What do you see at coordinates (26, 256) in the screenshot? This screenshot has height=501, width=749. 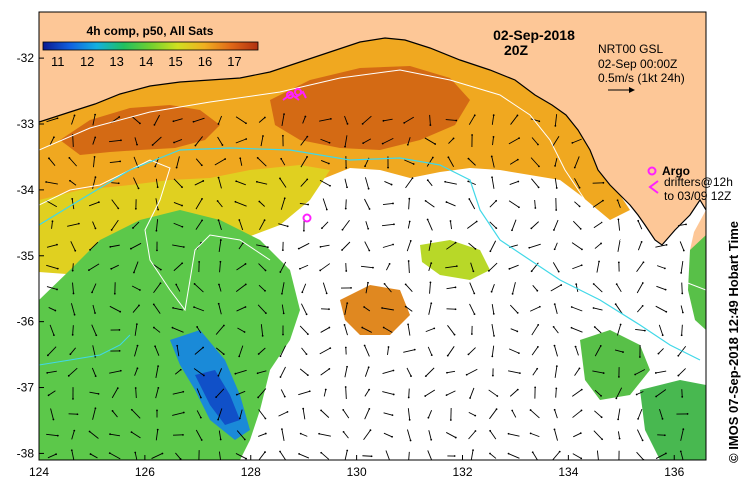 I see `lat-tick-label: -35` at bounding box center [26, 256].